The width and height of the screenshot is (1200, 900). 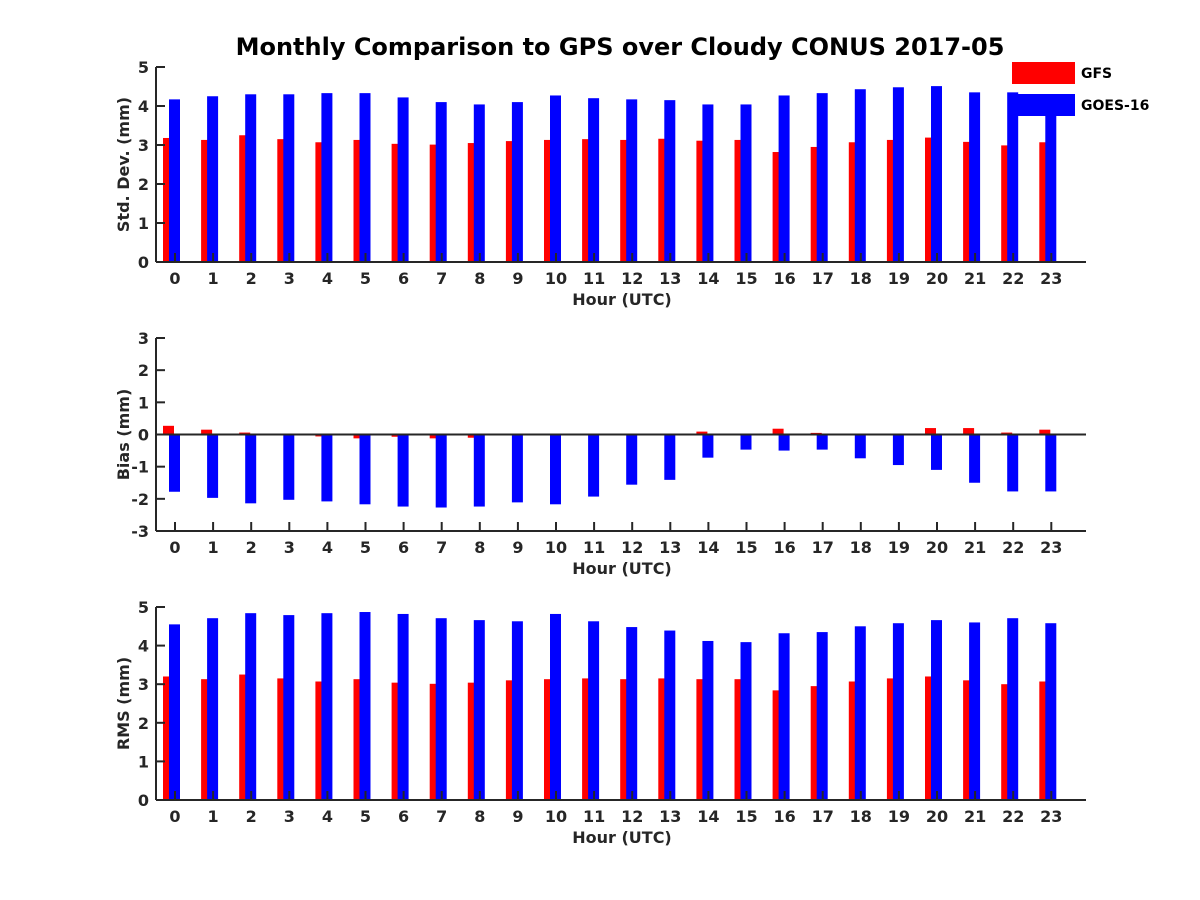 What do you see at coordinates (123, 435) in the screenshot?
I see `y-axis-label: Bias (mm)` at bounding box center [123, 435].